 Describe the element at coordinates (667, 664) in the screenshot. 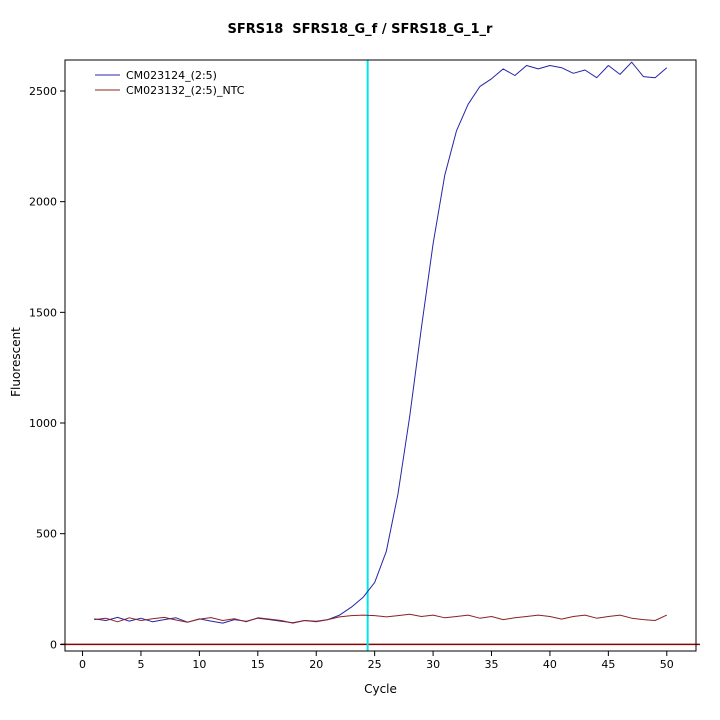

I see `x-tick-label: 50` at that location.